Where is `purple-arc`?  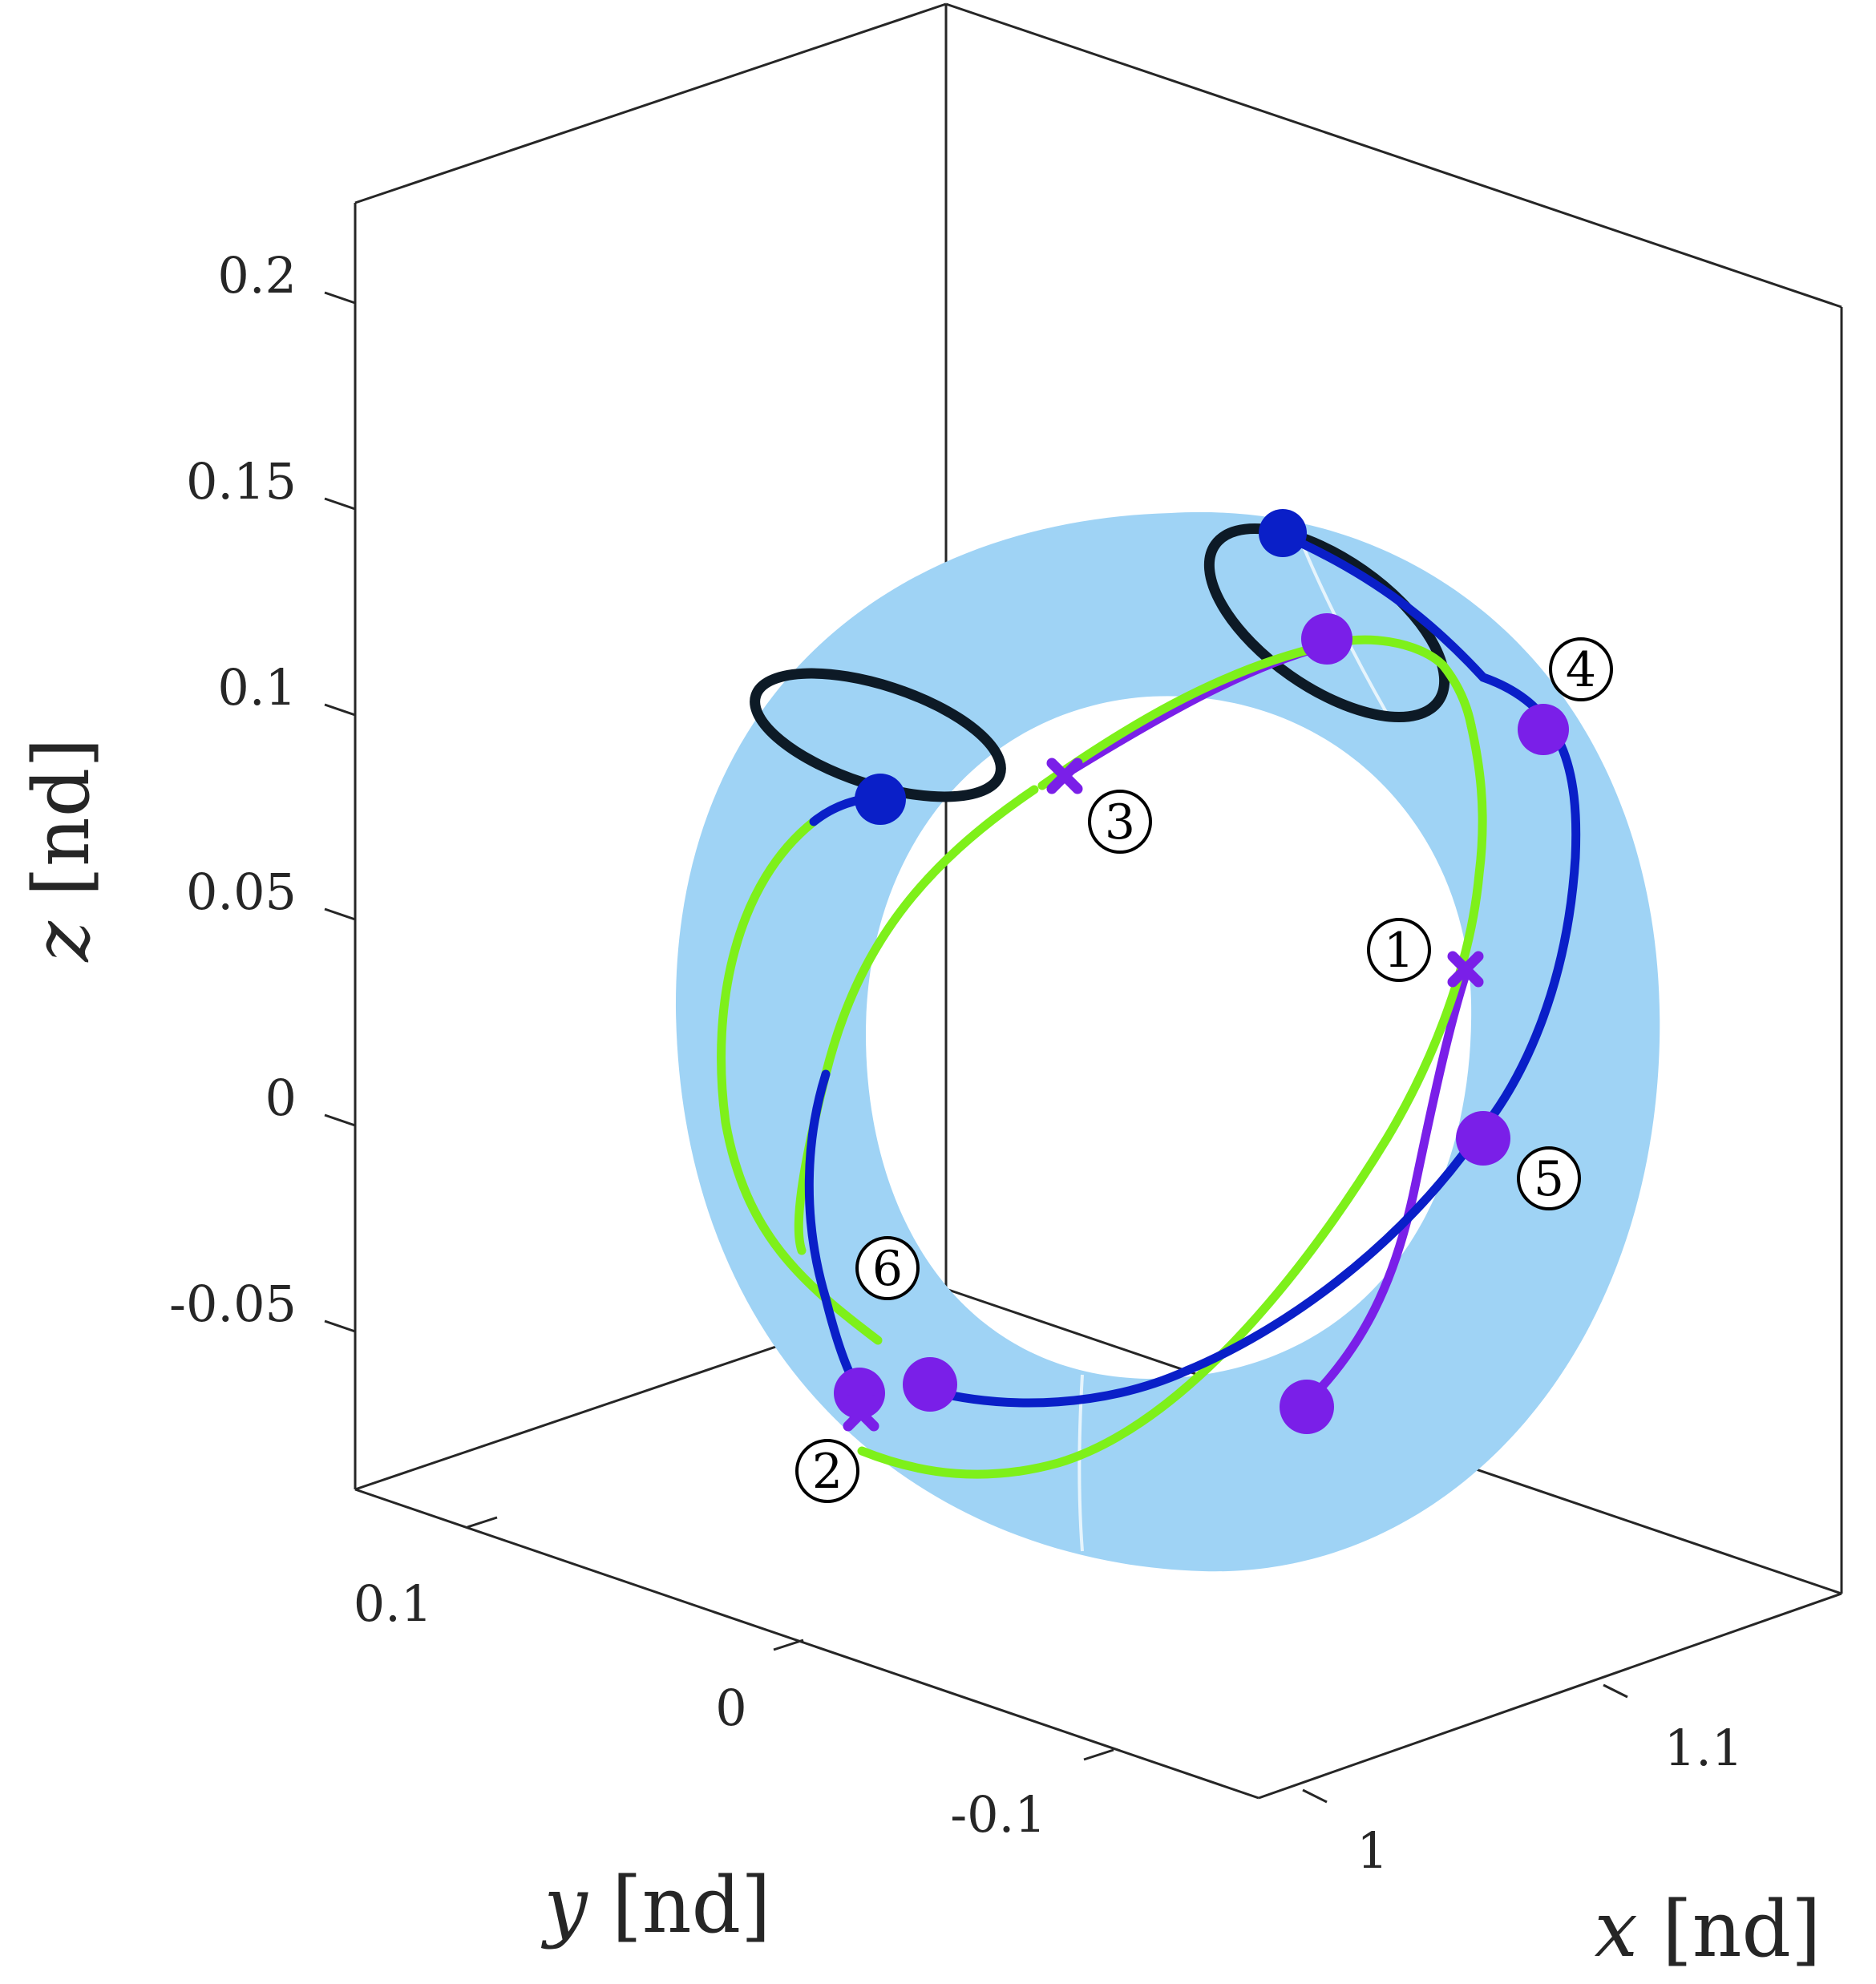
purple-arc is located at coordinates (1387, 1187).